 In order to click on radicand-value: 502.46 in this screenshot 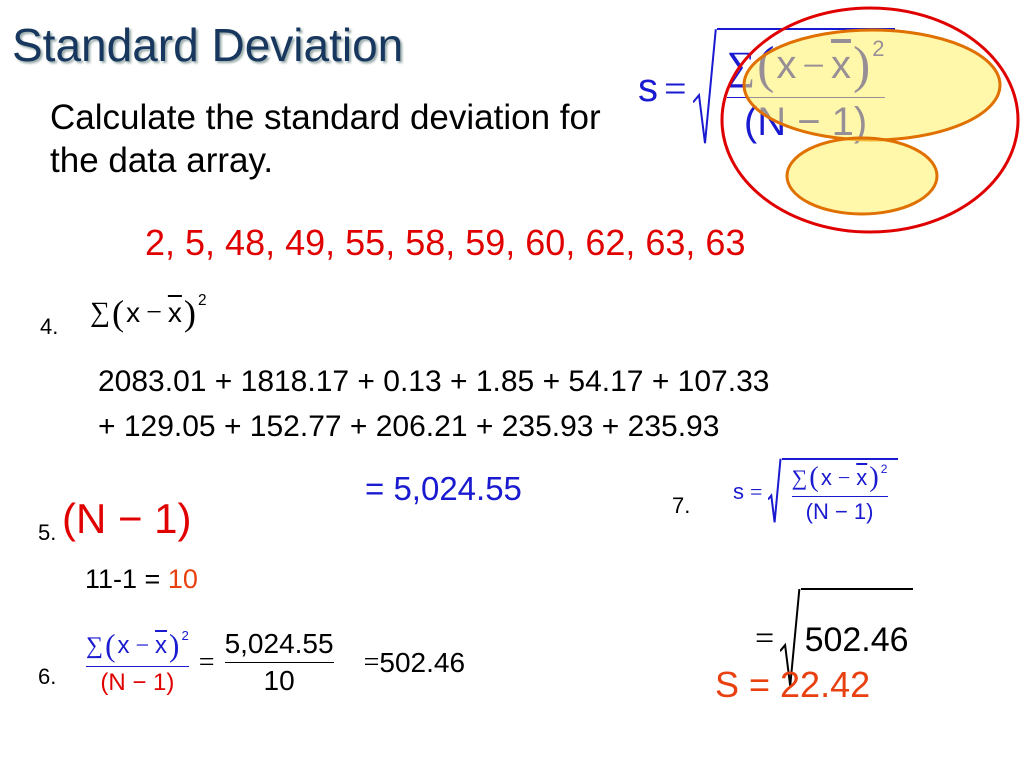, I will do `click(856, 640)`.